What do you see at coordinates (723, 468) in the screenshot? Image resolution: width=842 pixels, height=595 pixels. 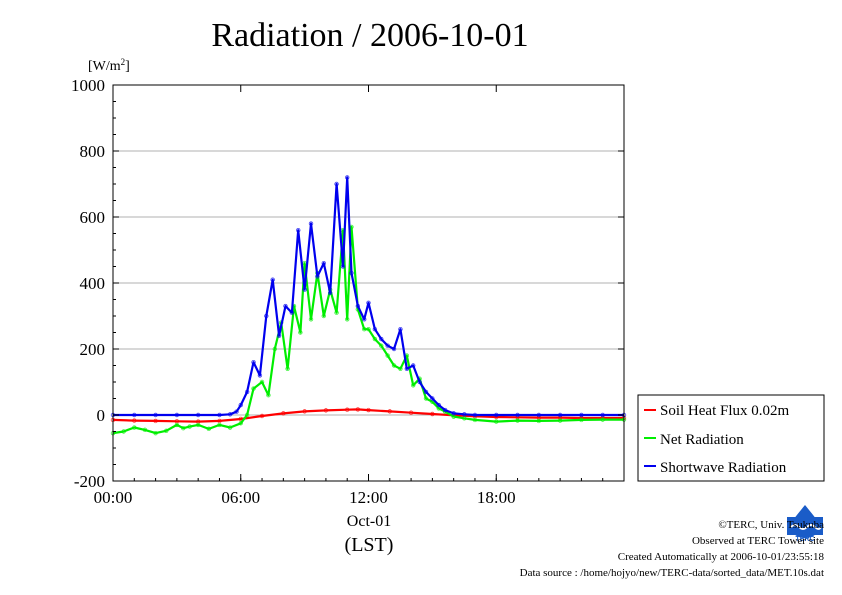 I see `legend-label-shortwave-radiation: Shortwave Radiation` at bounding box center [723, 468].